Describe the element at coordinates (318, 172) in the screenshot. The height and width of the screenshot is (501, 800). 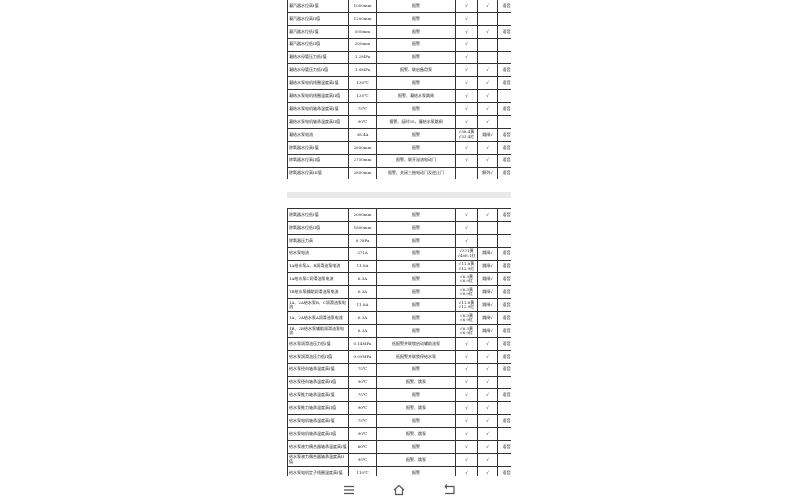
I see `parameter-name-cell: 除氧器水位高III值` at that location.